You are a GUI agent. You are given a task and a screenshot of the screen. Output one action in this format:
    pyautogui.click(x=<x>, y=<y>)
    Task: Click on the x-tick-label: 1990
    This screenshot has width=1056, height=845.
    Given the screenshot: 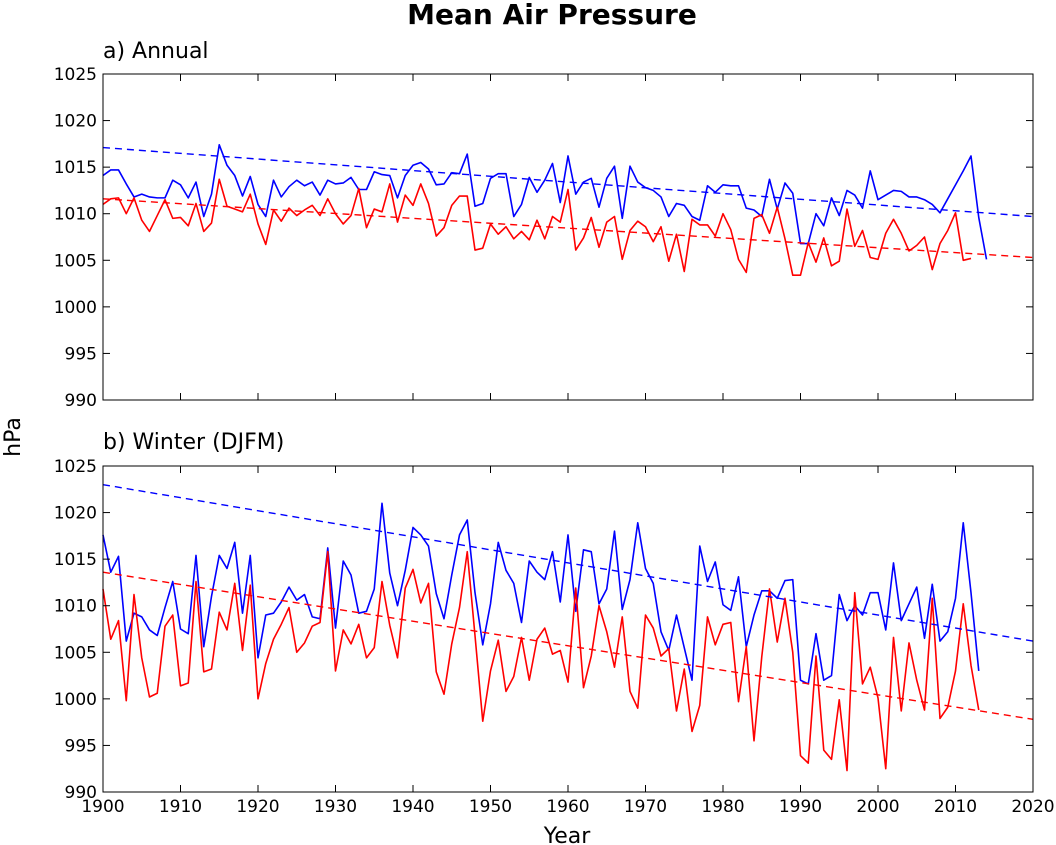 What is the action you would take?
    pyautogui.click(x=800, y=807)
    